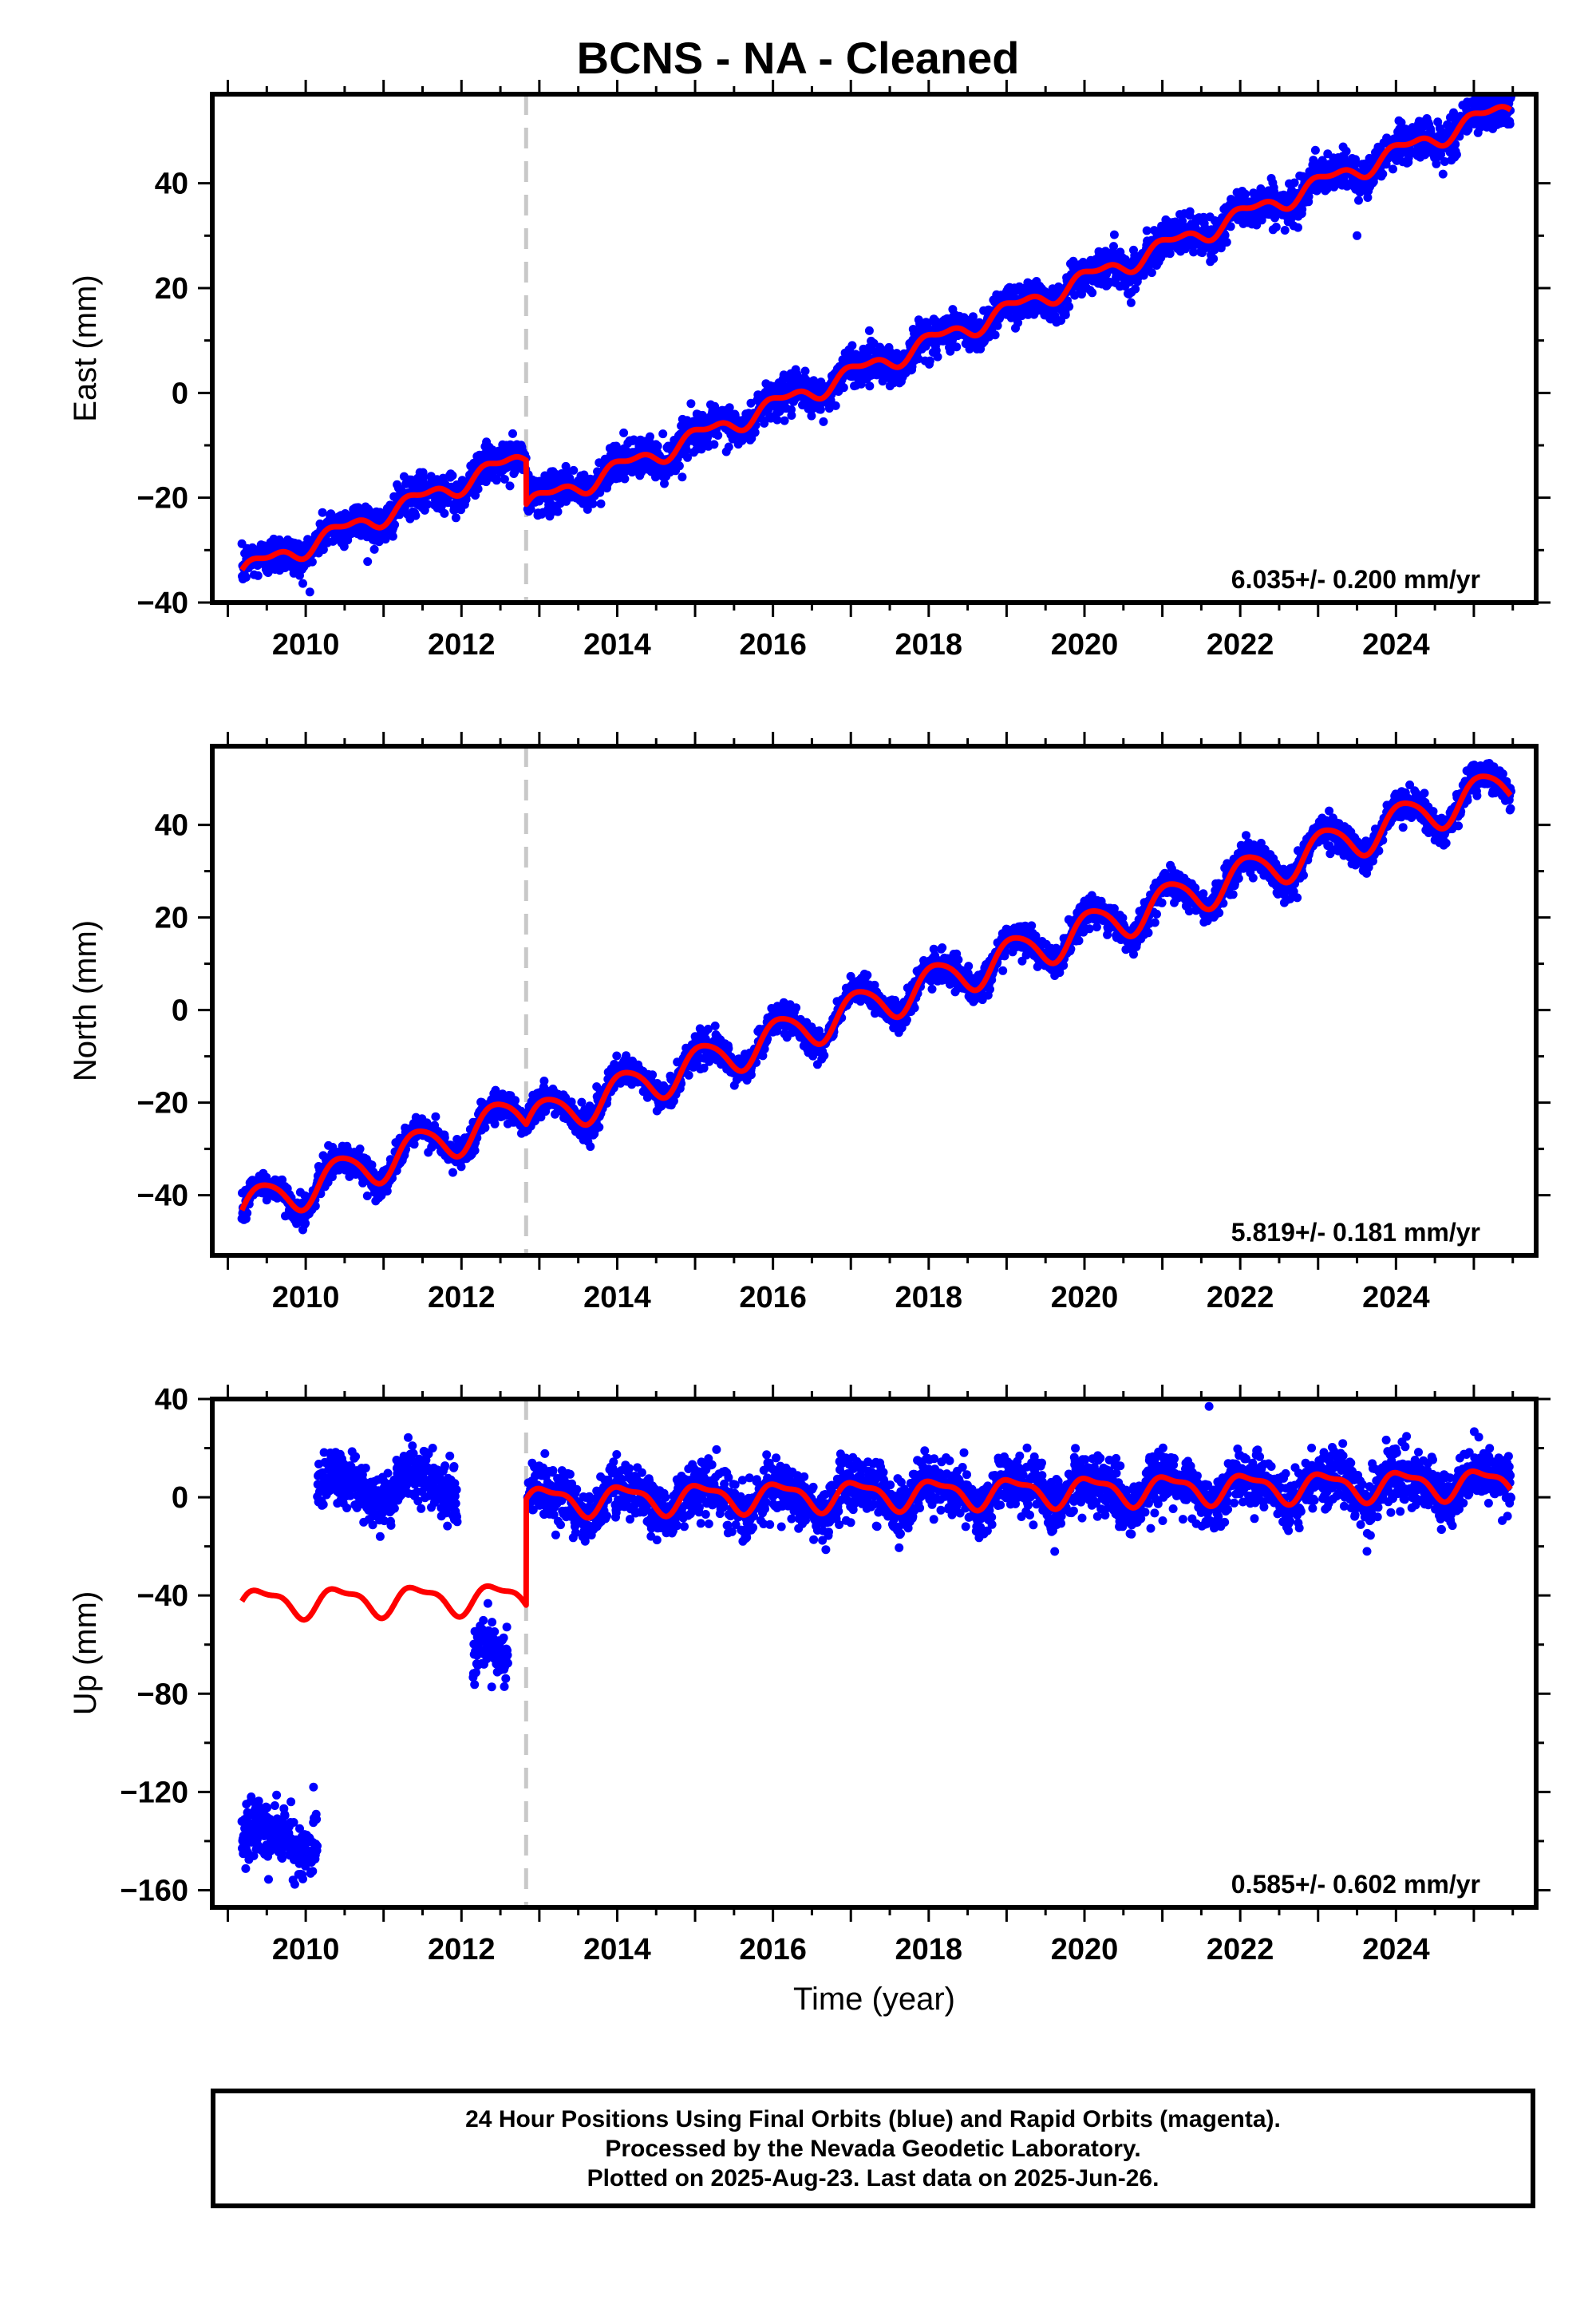 This screenshot has height=2316, width=1596. I want to click on y-tick-label: 20, so click(171, 289).